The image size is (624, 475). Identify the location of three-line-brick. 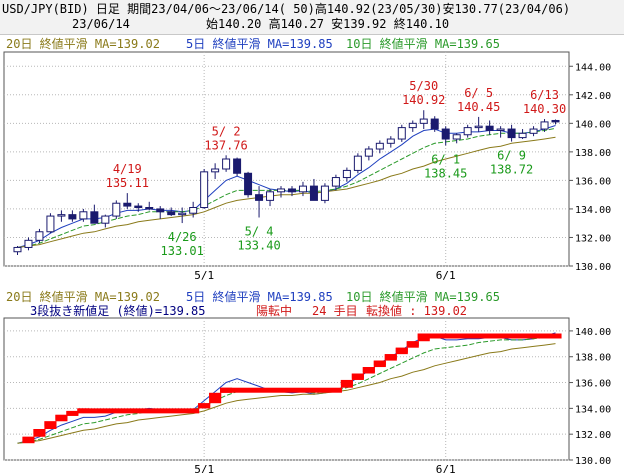
(215, 398).